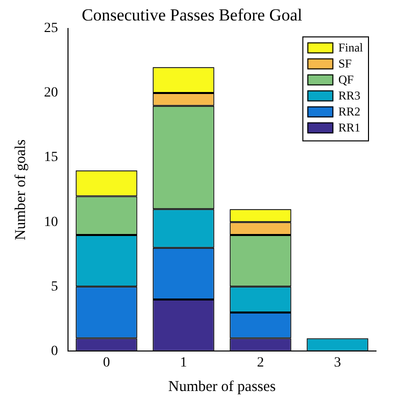 The image size is (398, 408). I want to click on x-tick-label: 3, so click(337, 362).